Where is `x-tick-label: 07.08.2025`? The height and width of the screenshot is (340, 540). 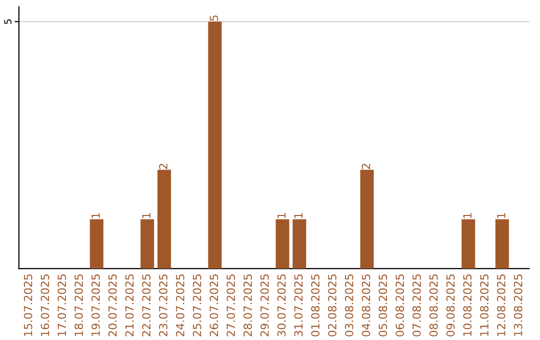 x-tick-label: 07.08.2025 is located at coordinates (416, 305).